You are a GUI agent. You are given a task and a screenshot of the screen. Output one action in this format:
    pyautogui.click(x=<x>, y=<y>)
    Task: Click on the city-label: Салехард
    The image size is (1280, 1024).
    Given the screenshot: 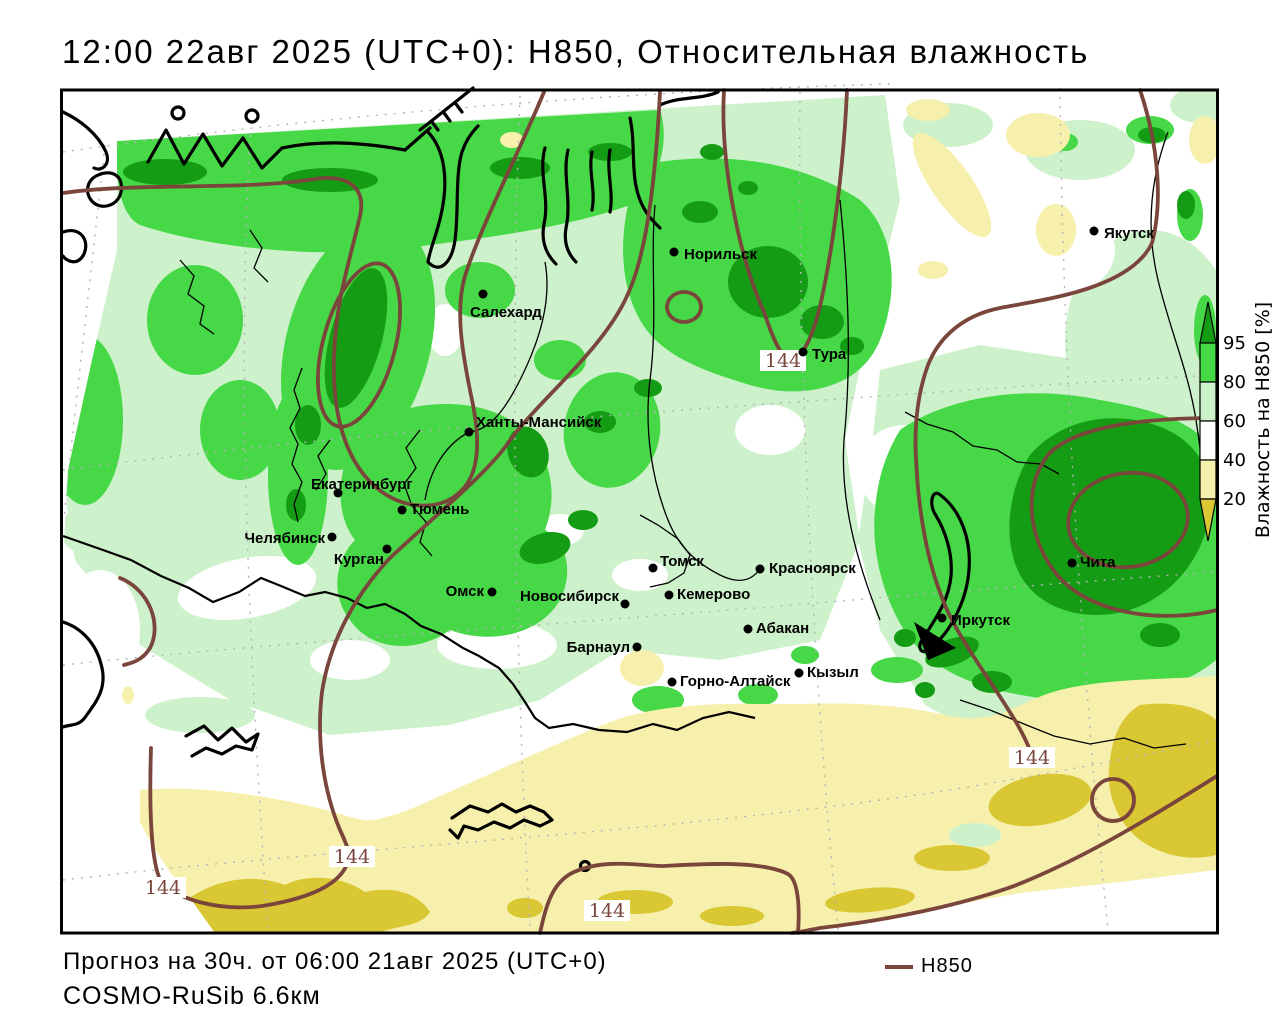 What is the action you would take?
    pyautogui.click(x=506, y=312)
    